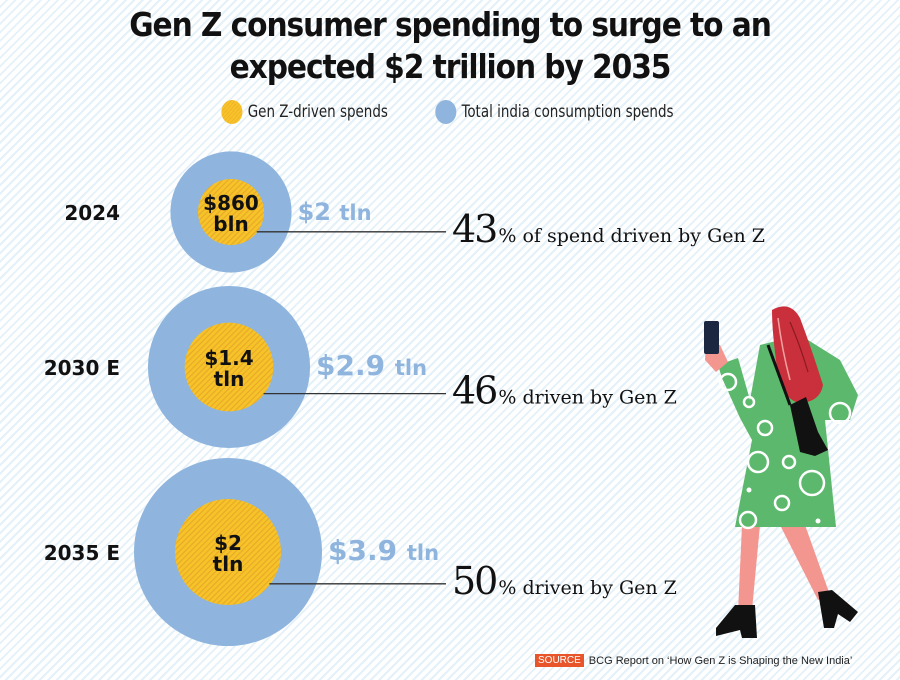 The height and width of the screenshot is (680, 900). I want to click on illustration-phone, so click(711, 337).